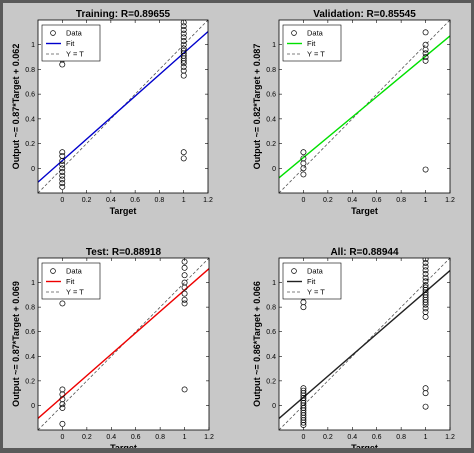 The height and width of the screenshot is (453, 474). I want to click on legend-label: Data, so click(315, 33).